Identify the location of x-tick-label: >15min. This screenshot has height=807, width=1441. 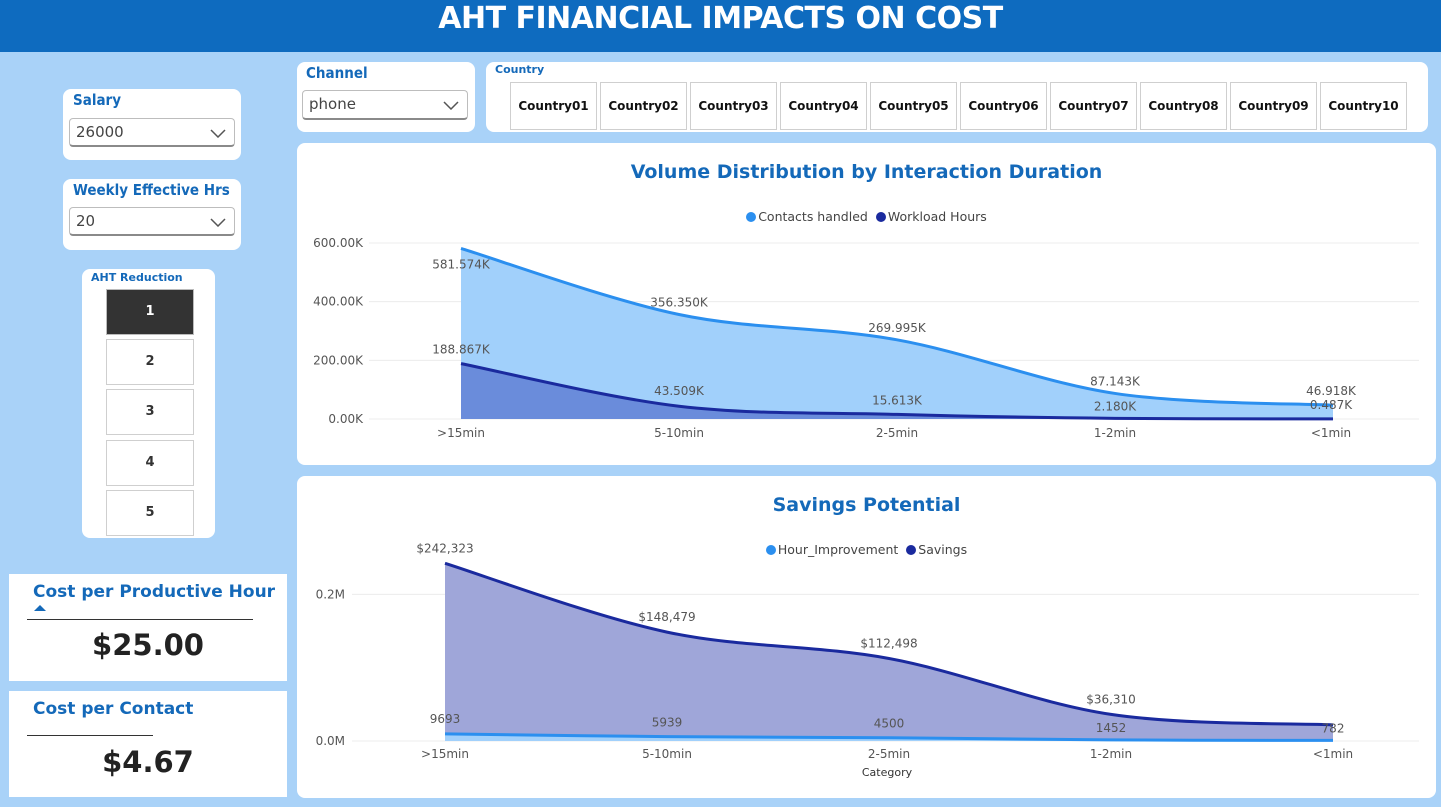
(445, 754).